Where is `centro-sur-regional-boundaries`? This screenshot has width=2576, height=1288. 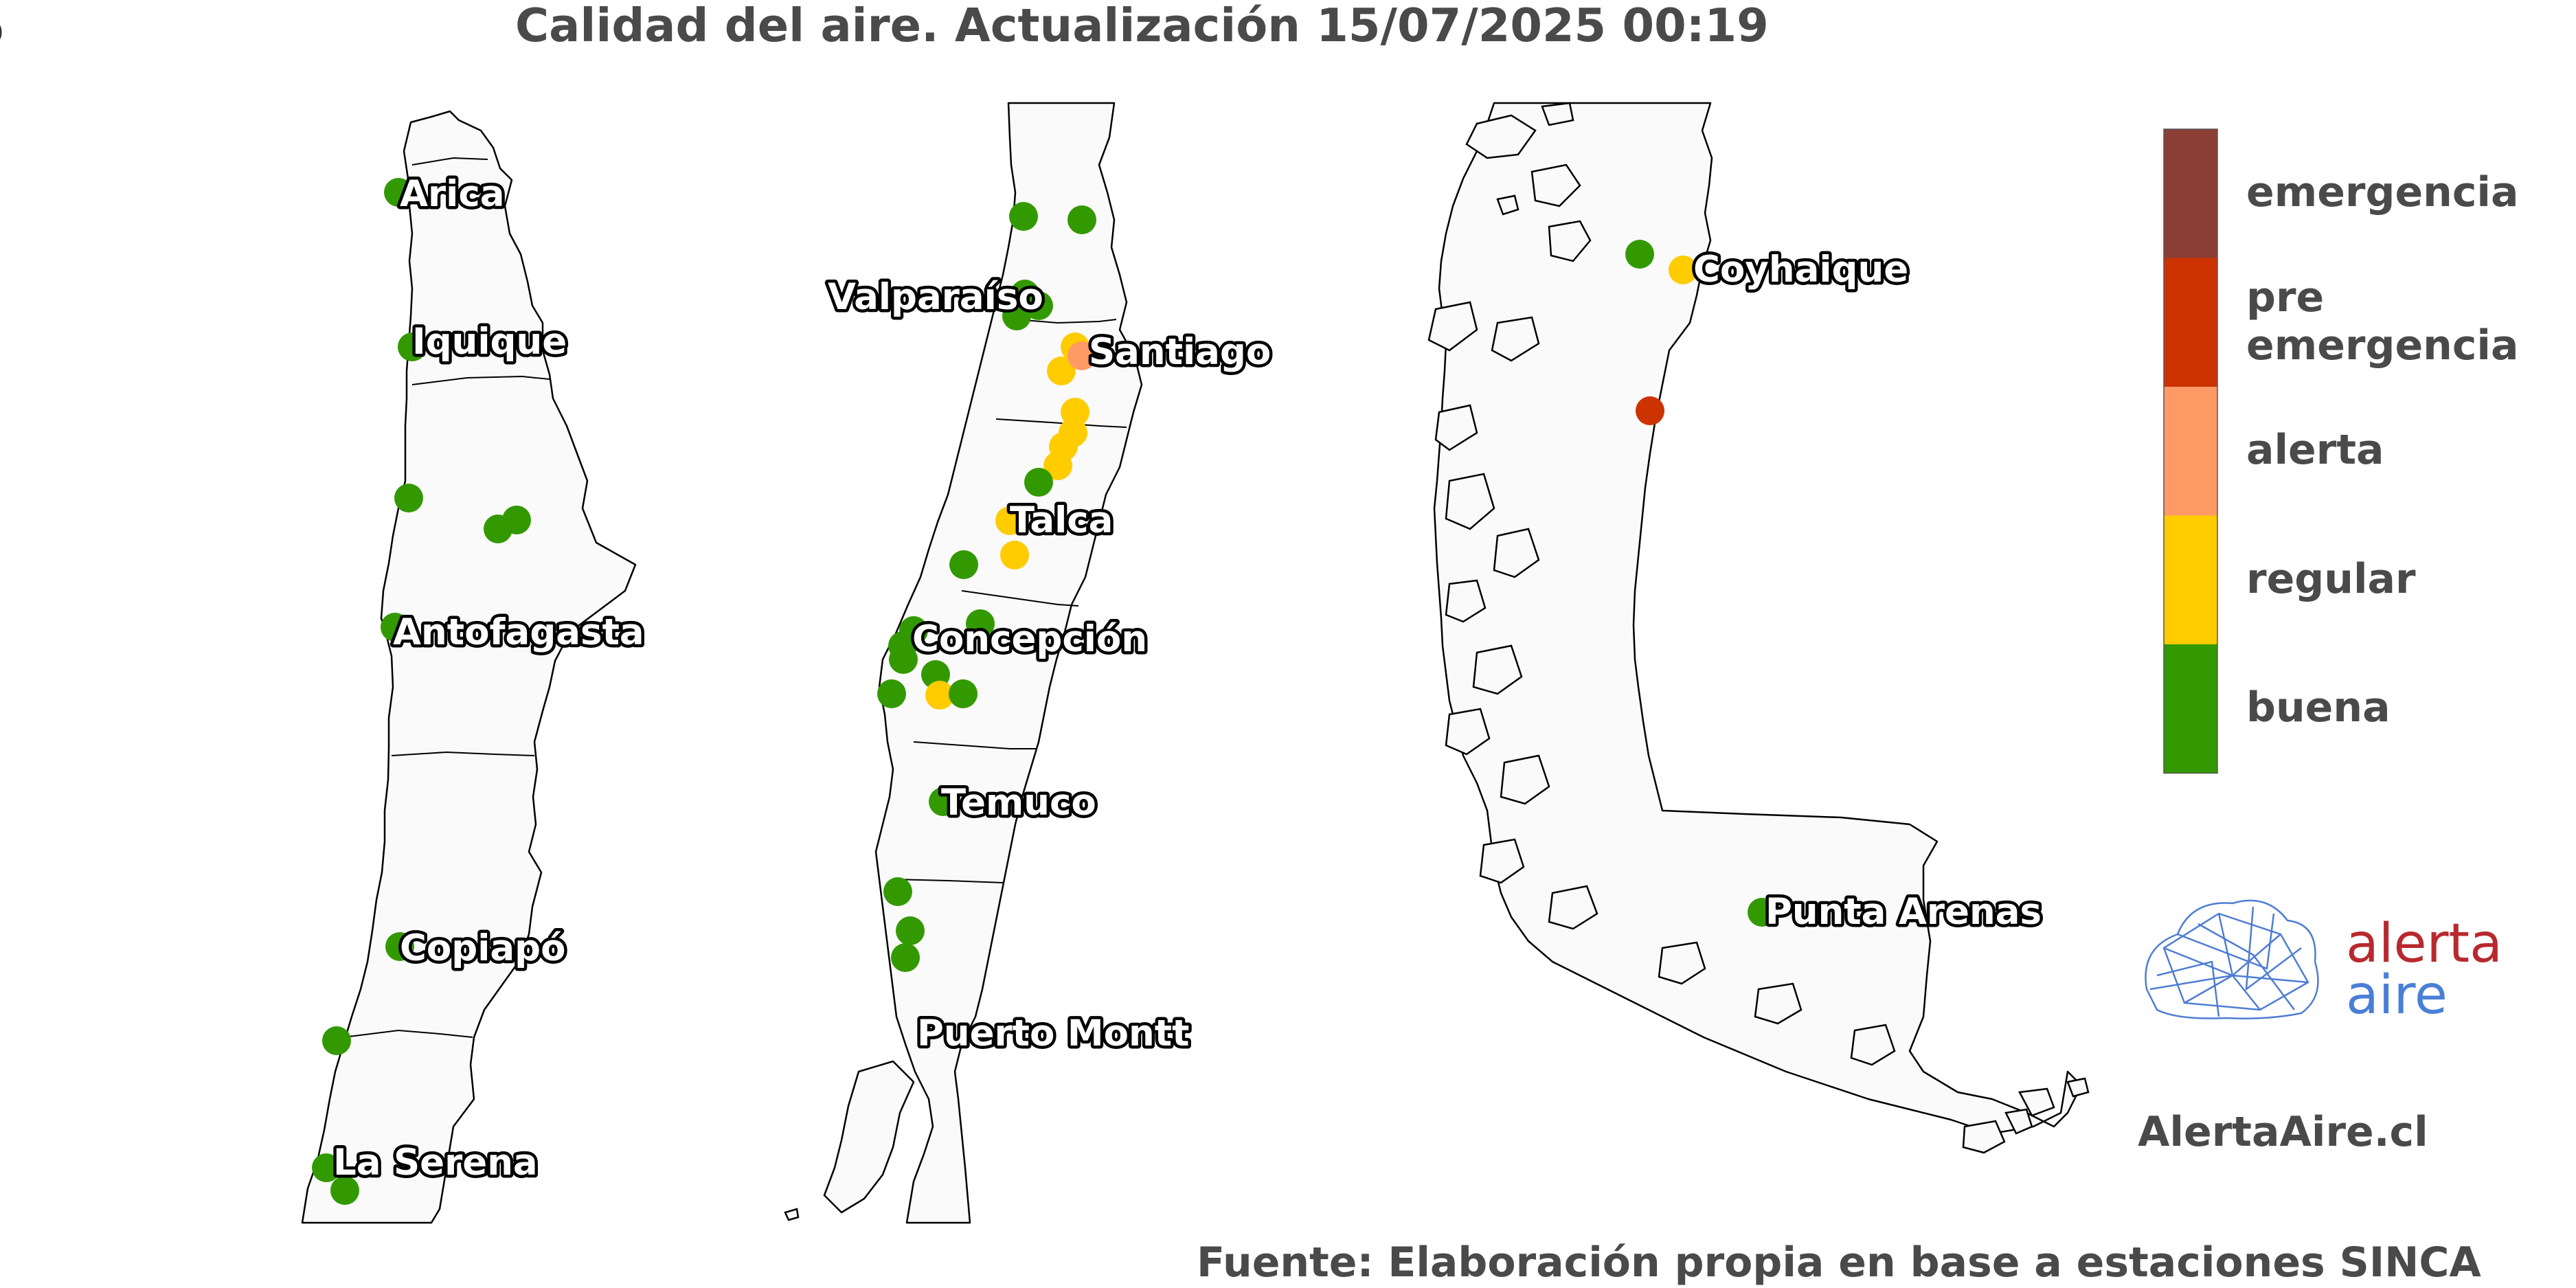 centro-sur-regional-boundaries is located at coordinates (1009, 601).